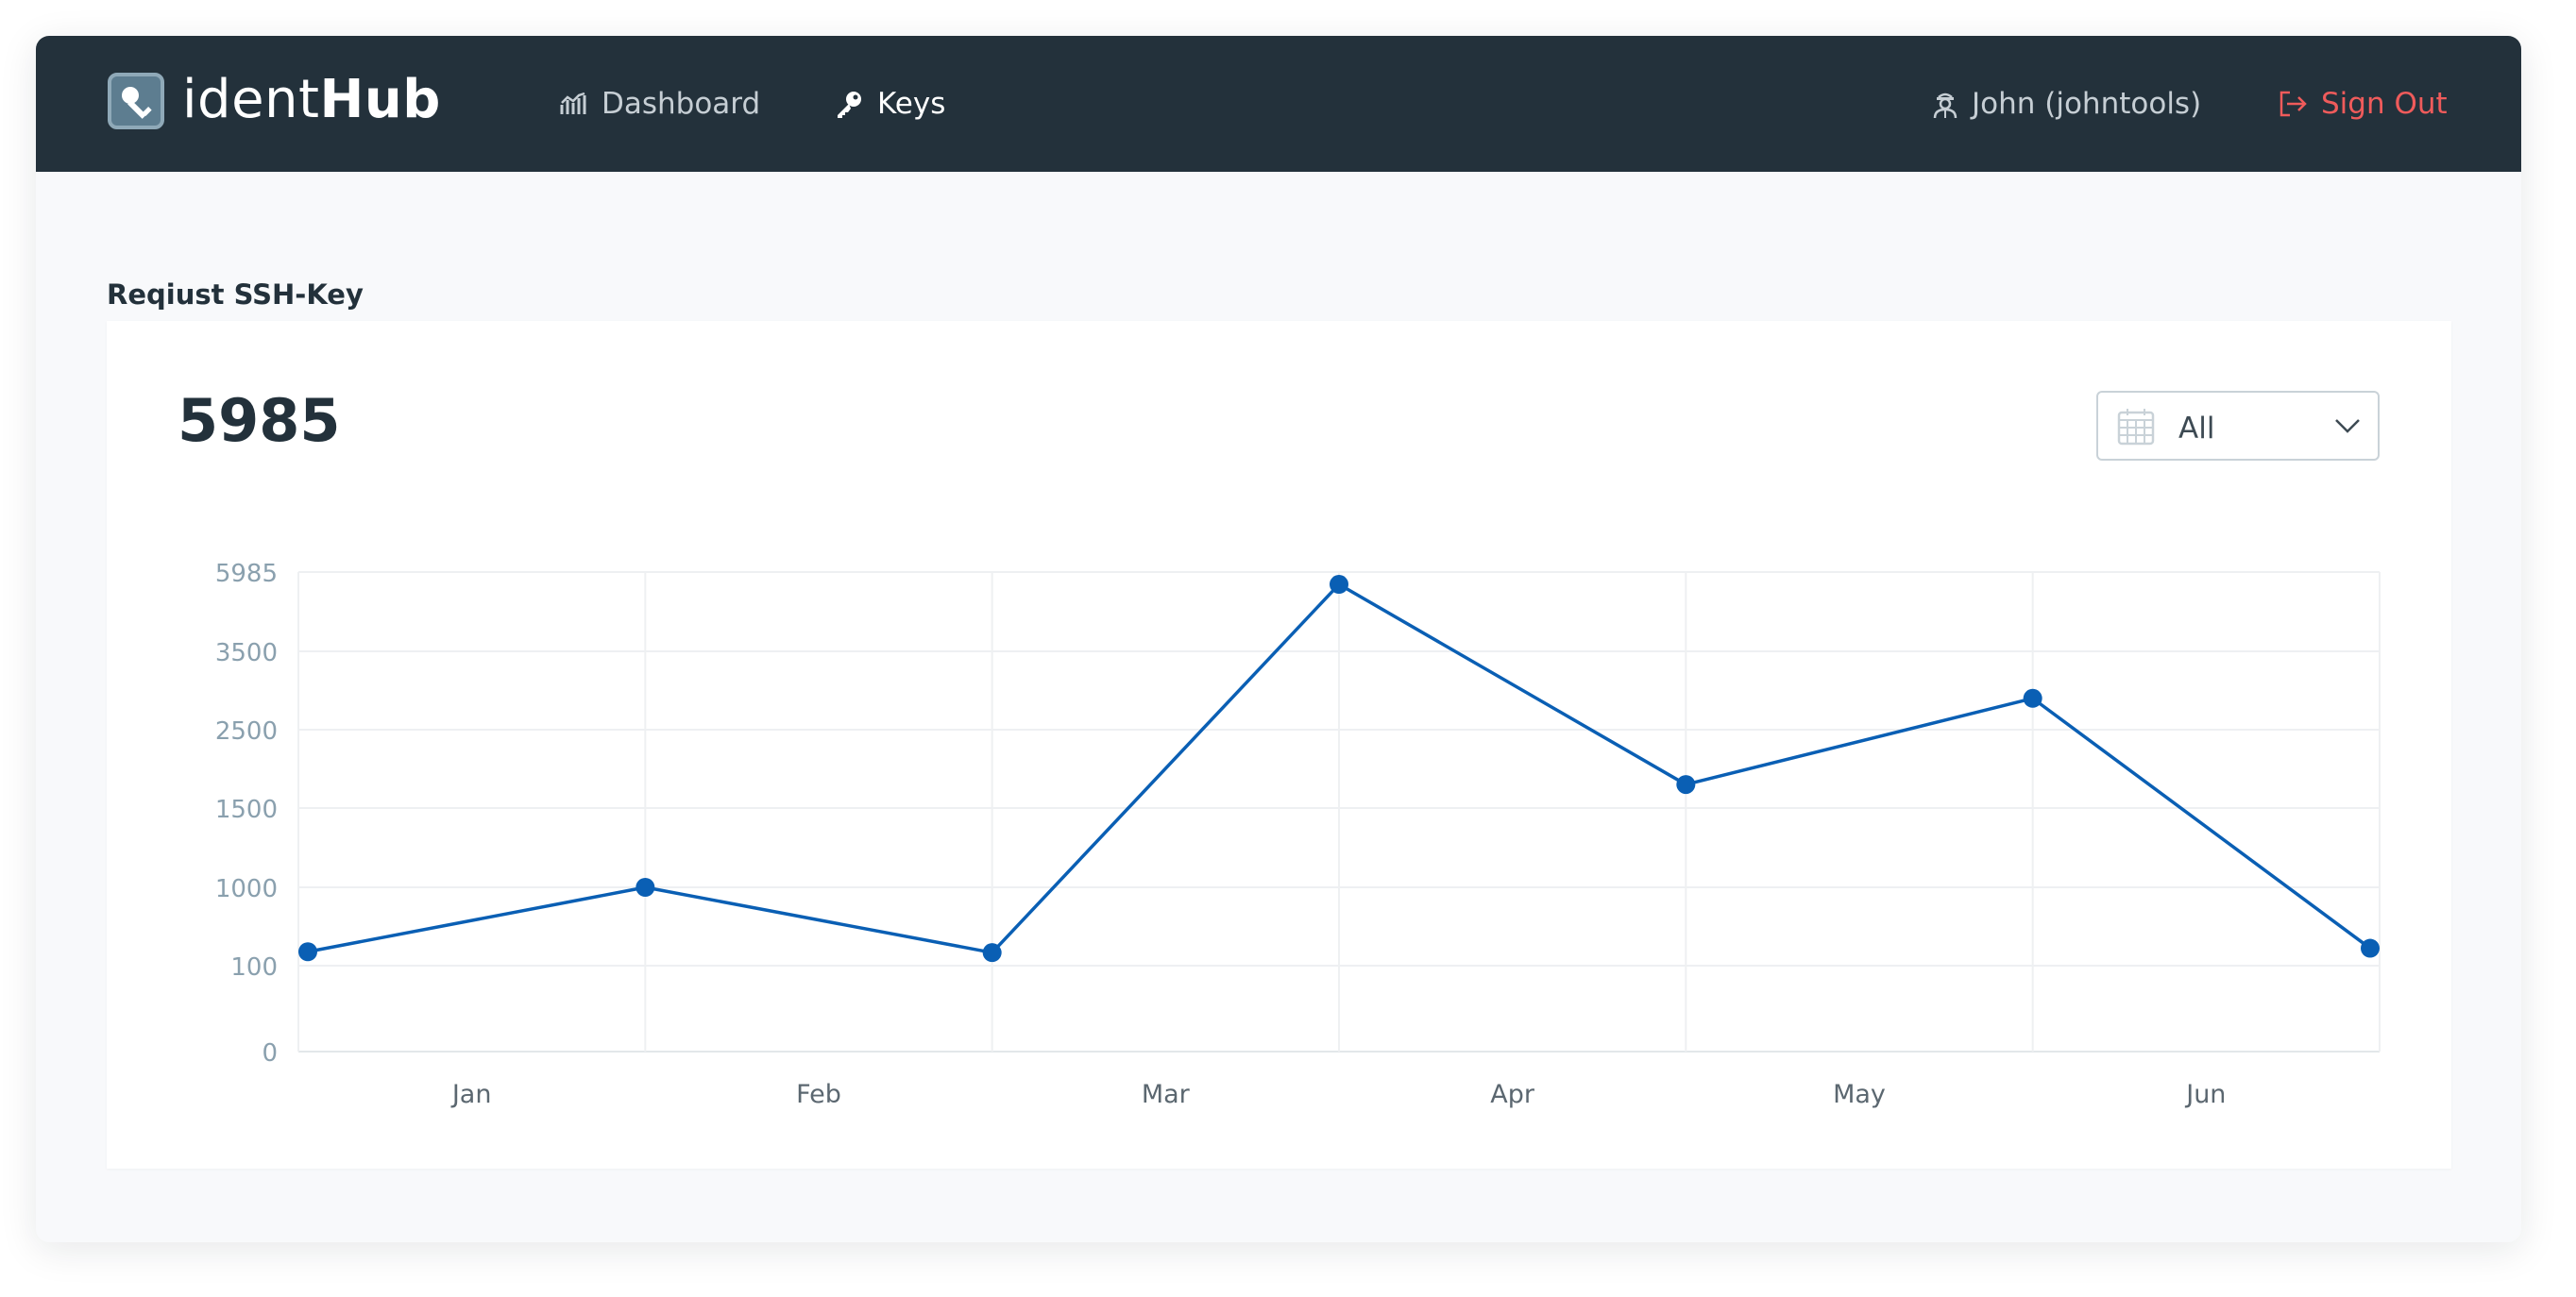 The width and height of the screenshot is (2576, 1297). Describe the element at coordinates (2293, 104) in the screenshot. I see `sign-out-icon` at that location.